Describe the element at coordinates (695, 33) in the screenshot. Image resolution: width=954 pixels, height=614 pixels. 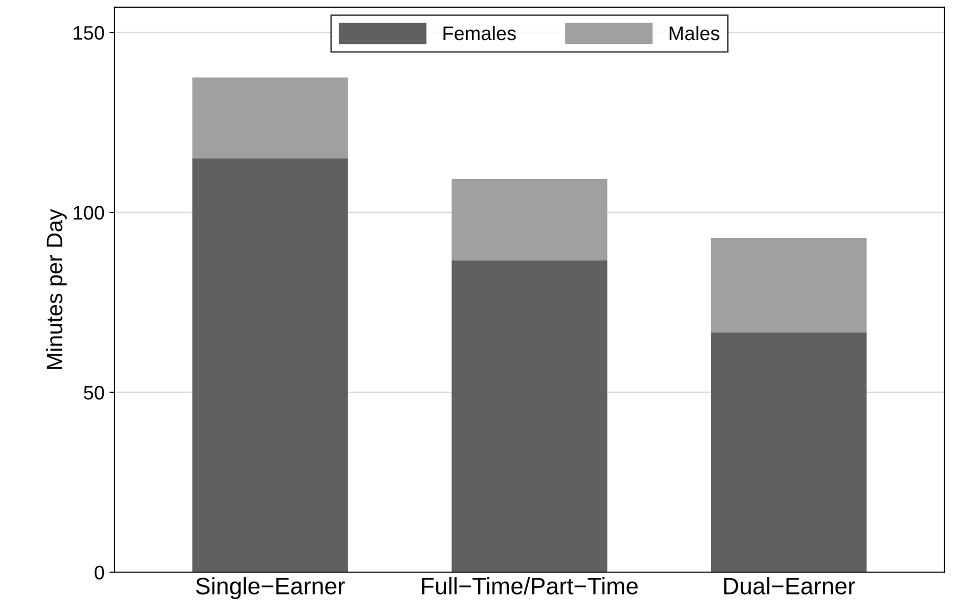
I see `legend-label: Males` at that location.